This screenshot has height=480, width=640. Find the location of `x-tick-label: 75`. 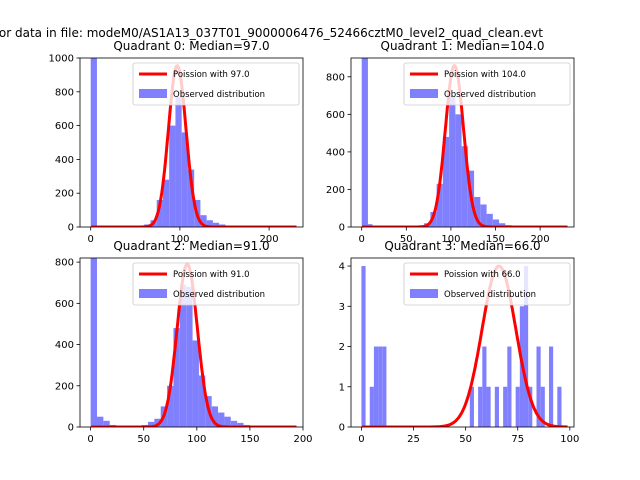

x-tick-label: 75 is located at coordinates (517, 439).